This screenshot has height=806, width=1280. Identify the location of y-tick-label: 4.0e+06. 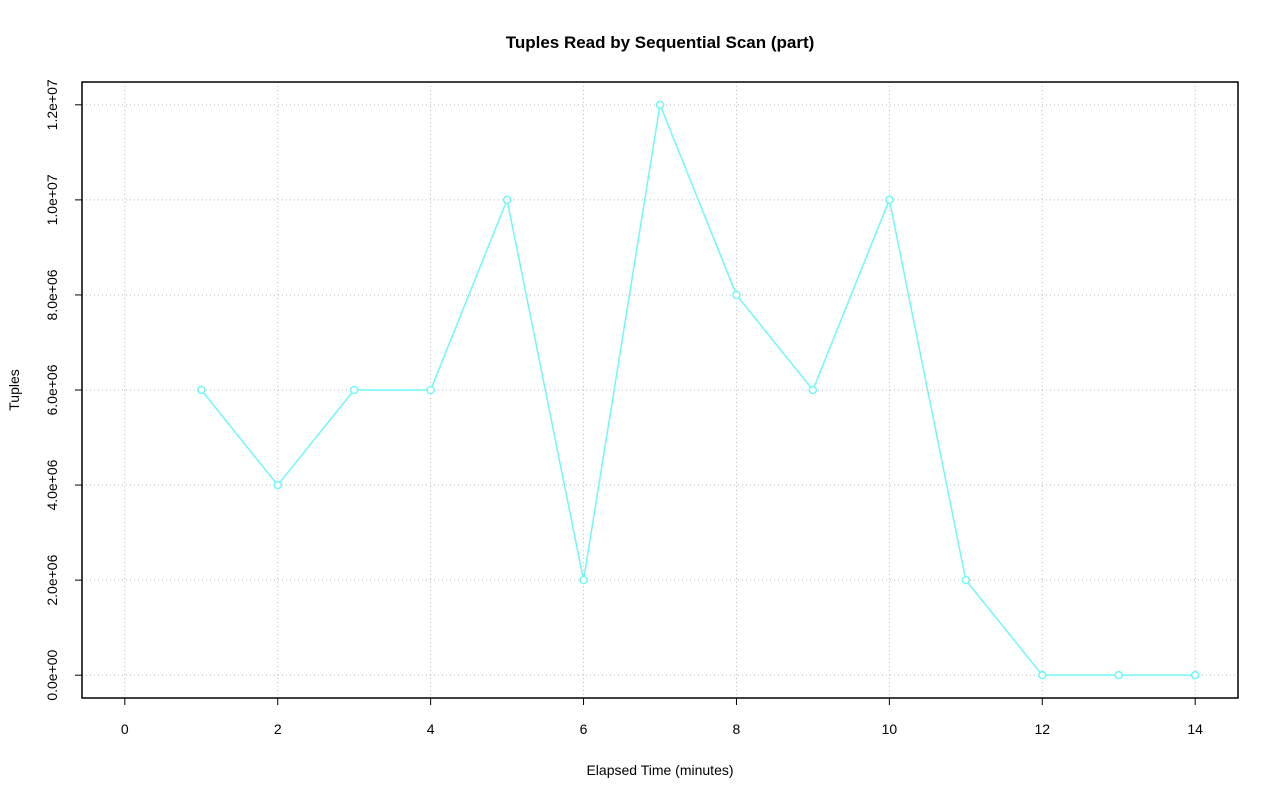
(52, 484).